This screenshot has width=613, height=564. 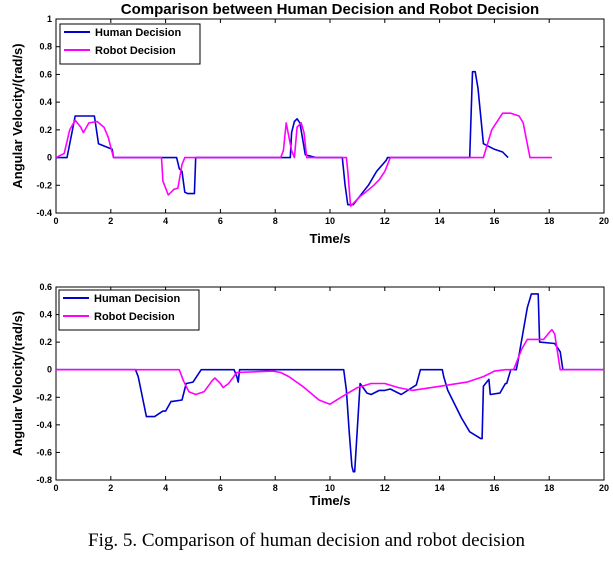 I want to click on y-tick-label: -0.8, so click(x=44, y=480).